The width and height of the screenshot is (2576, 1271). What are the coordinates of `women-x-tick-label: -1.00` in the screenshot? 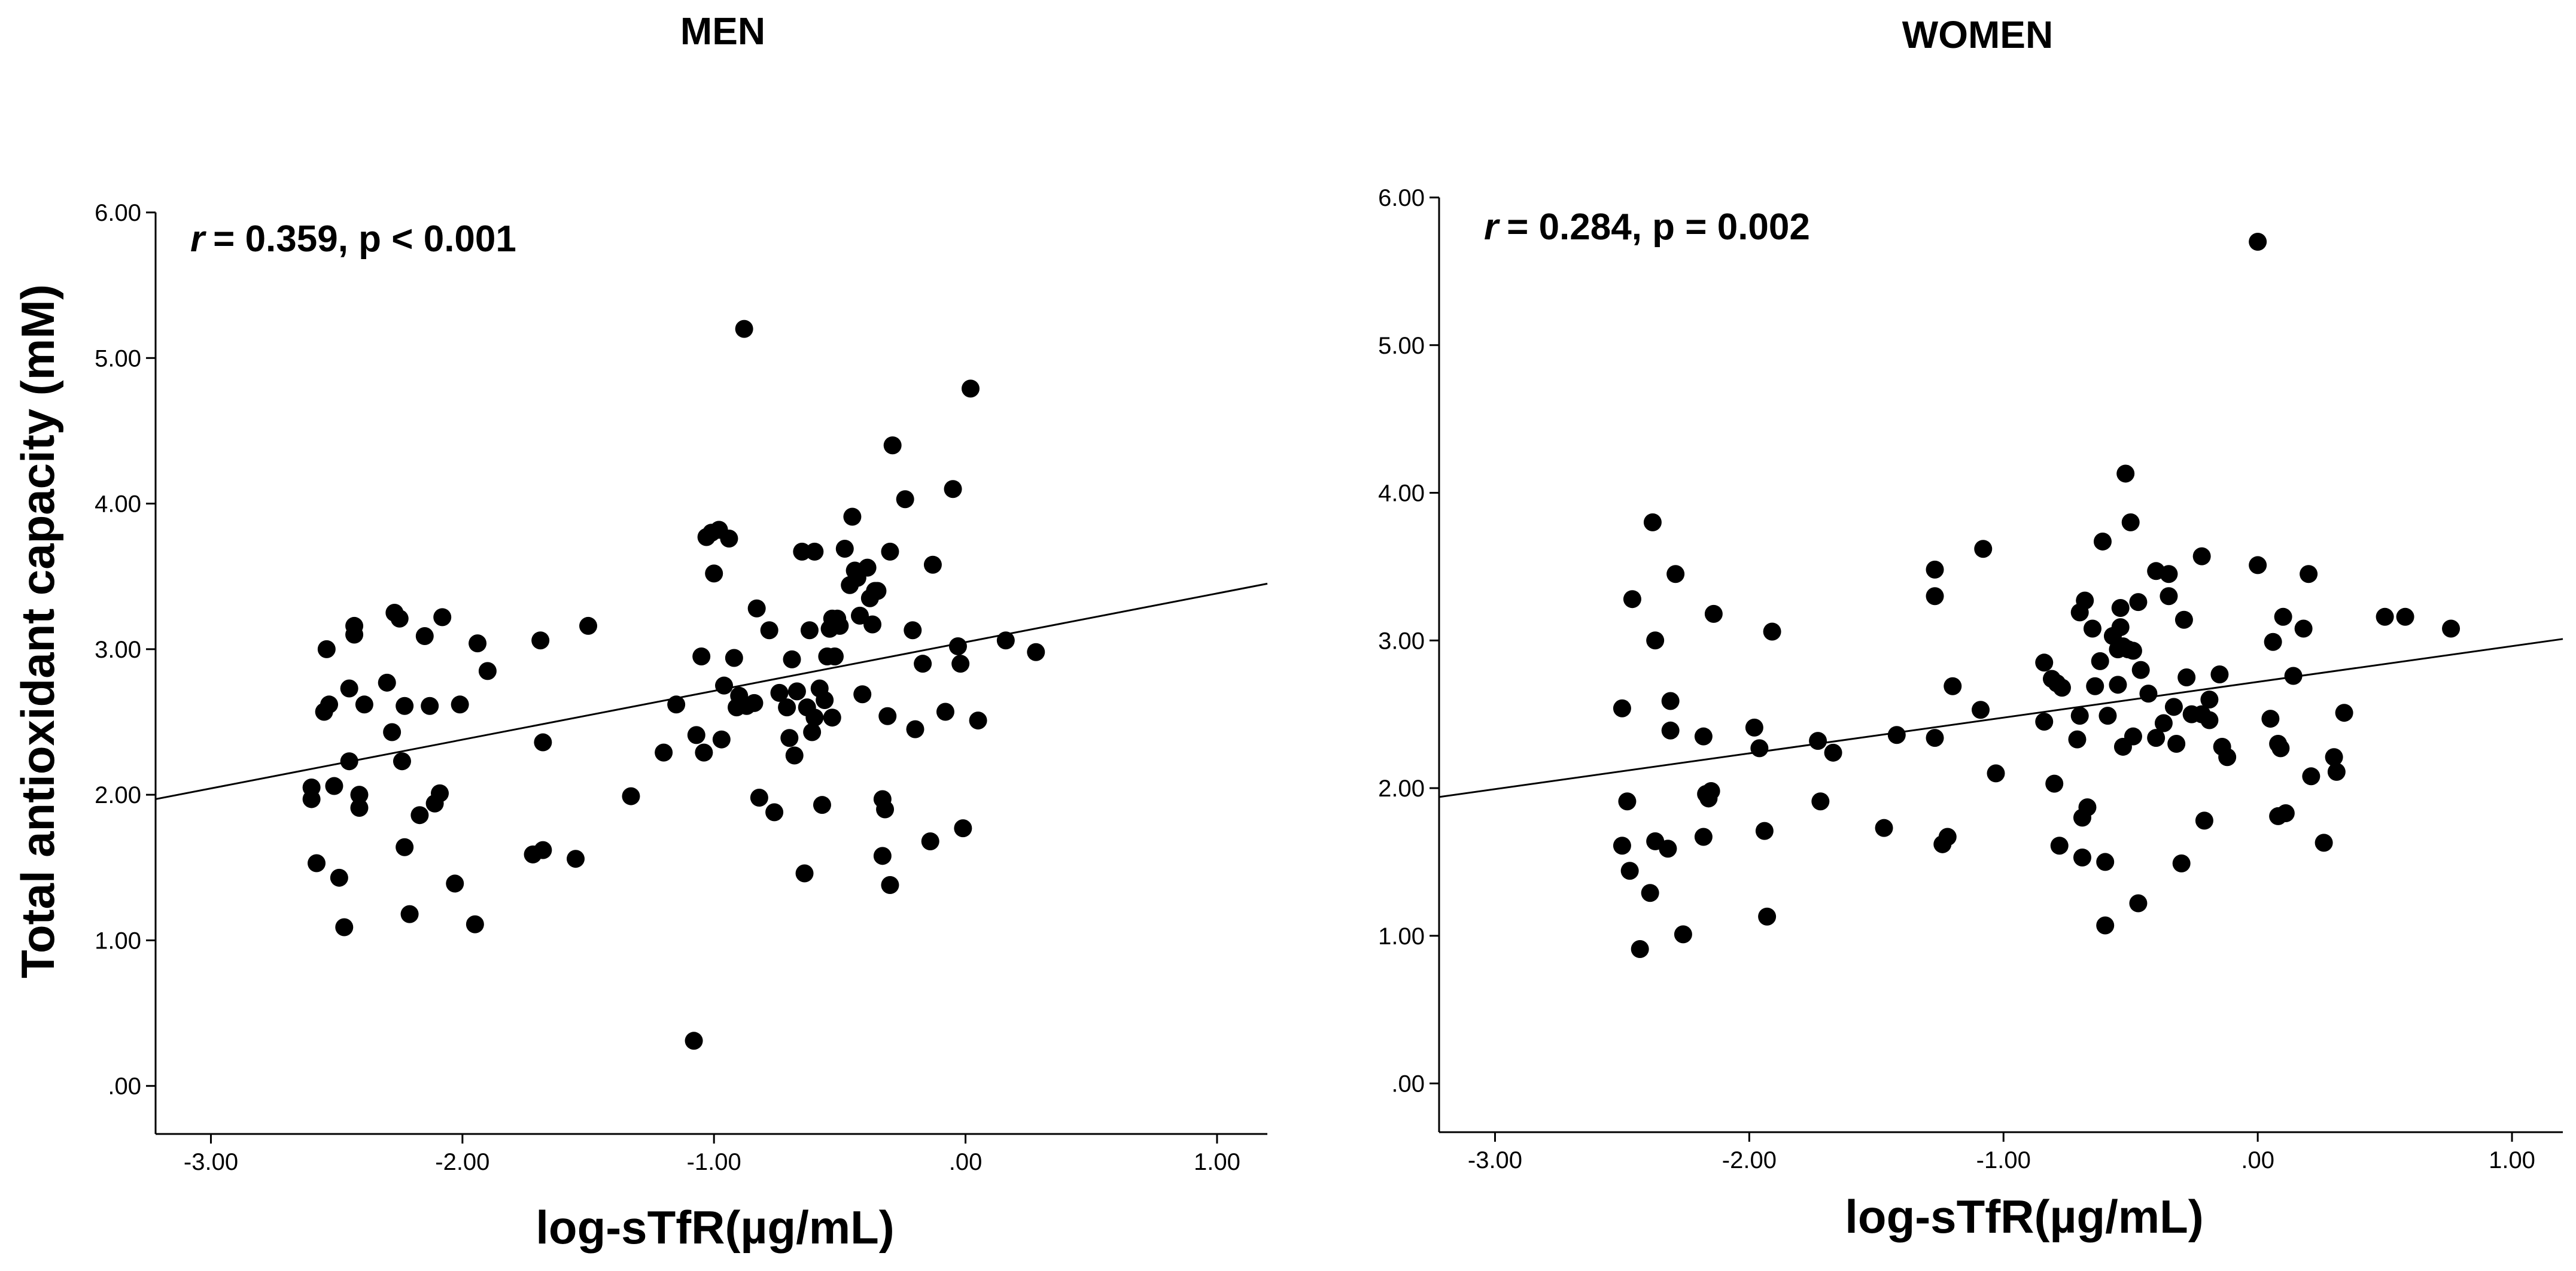 It's located at (2004, 1160).